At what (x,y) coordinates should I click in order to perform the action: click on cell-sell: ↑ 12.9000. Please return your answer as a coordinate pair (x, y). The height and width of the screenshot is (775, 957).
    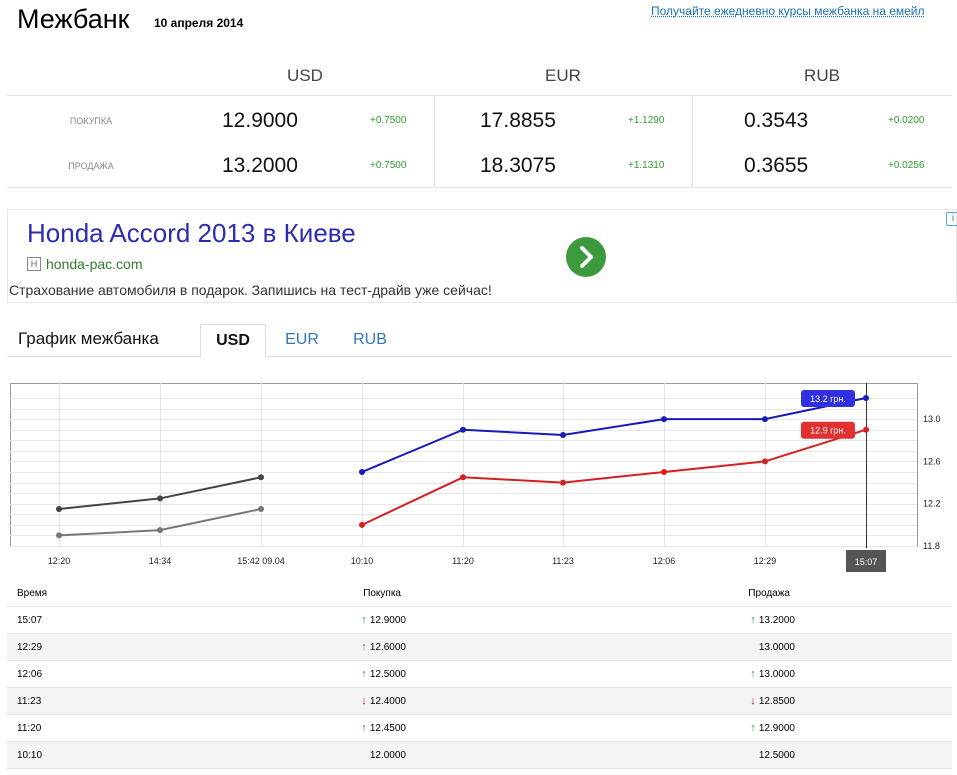
    Looking at the image, I should click on (600, 728).